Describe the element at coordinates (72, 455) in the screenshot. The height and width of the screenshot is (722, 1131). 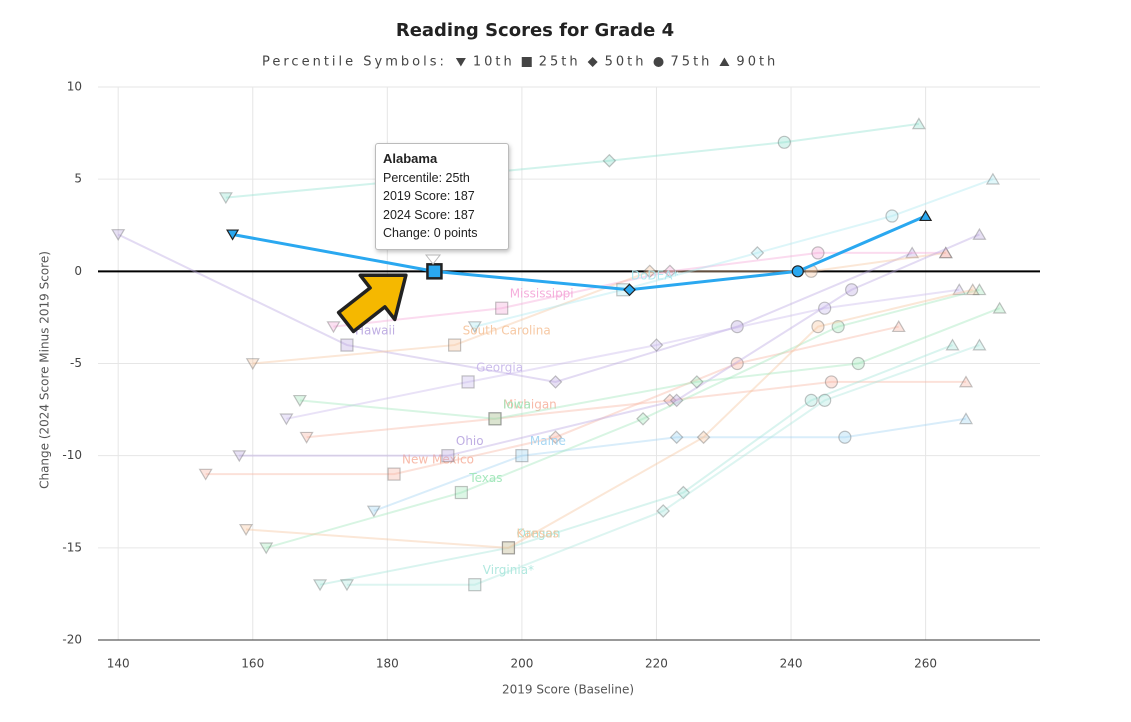
I see `y-tick-label: -10` at that location.